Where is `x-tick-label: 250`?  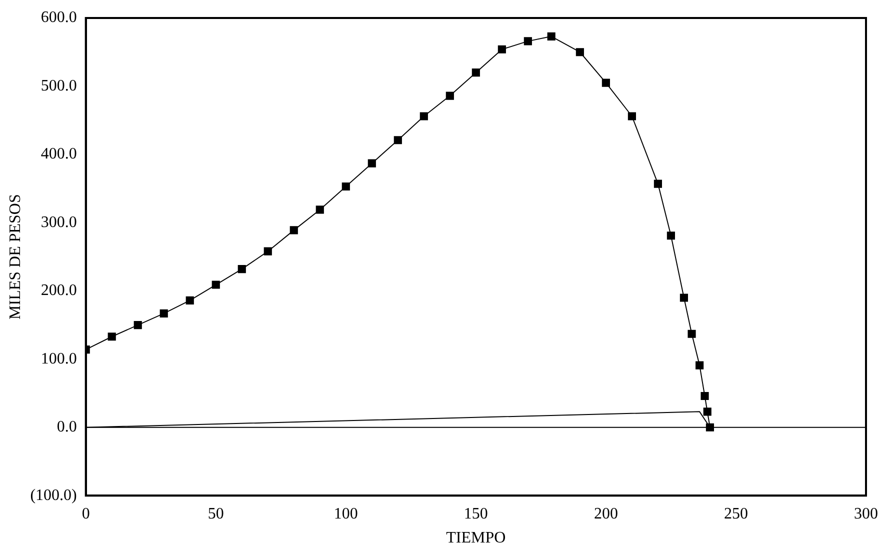 x-tick-label: 250 is located at coordinates (736, 513).